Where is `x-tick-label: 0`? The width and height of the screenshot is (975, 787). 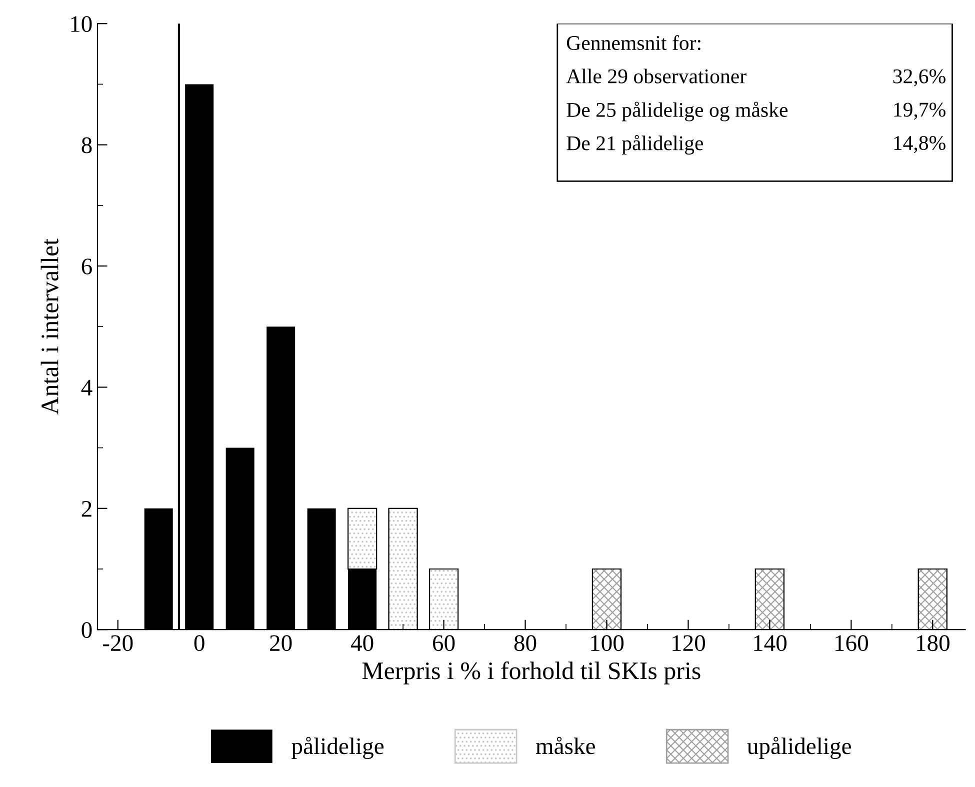 x-tick-label: 0 is located at coordinates (199, 643).